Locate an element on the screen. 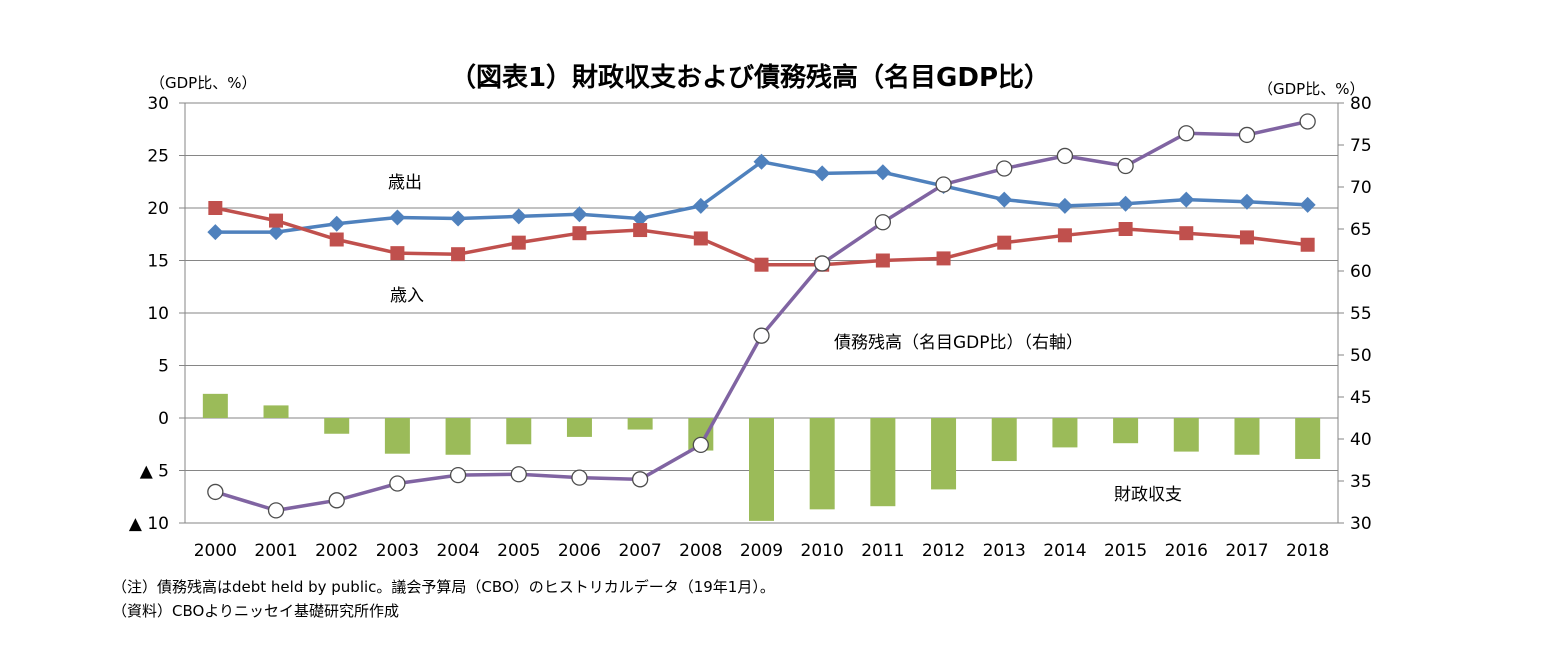  left-tick-label: 15 is located at coordinates (158, 262).